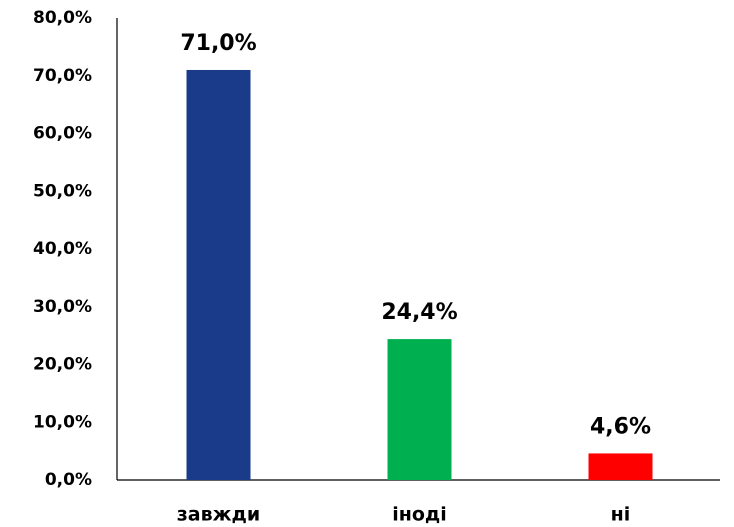  I want to click on y-tick-label: 80,0%, so click(62, 18).